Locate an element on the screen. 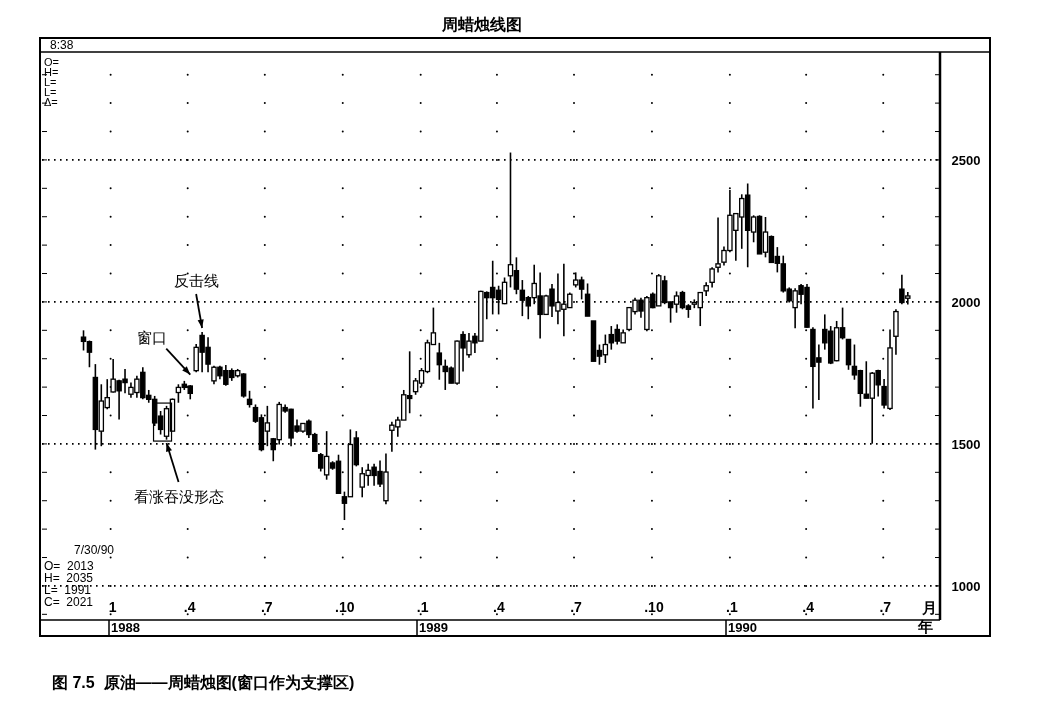 This screenshot has height=705, width=1038. annotation: 窗口 is located at coordinates (152, 337).